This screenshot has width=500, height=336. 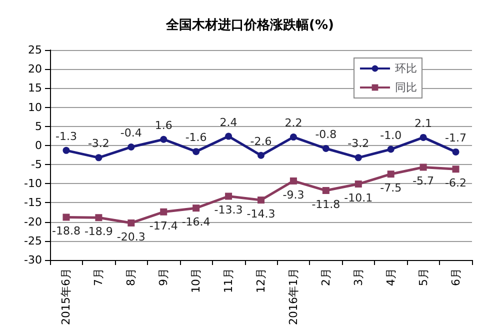 I want to click on y-tick-label: 10, so click(x=35, y=107).